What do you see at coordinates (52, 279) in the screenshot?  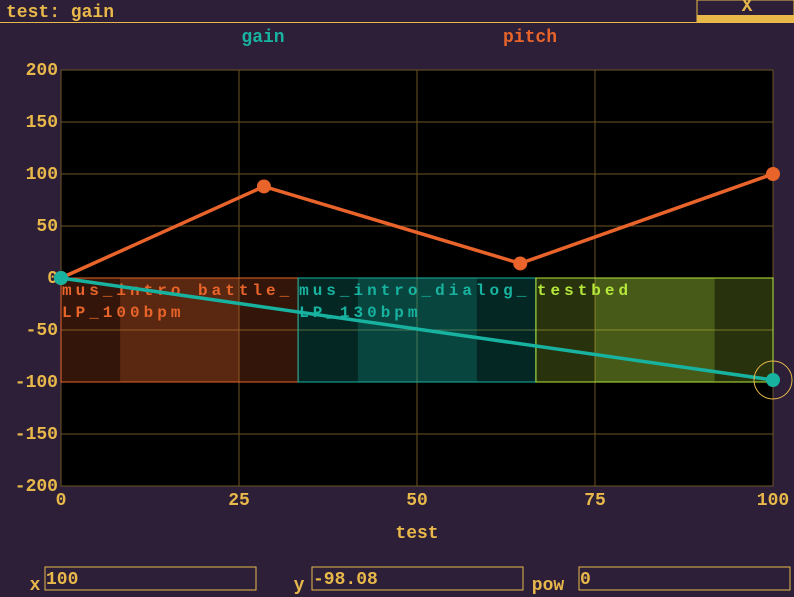 I see `y-tick-label: 0` at bounding box center [52, 279].